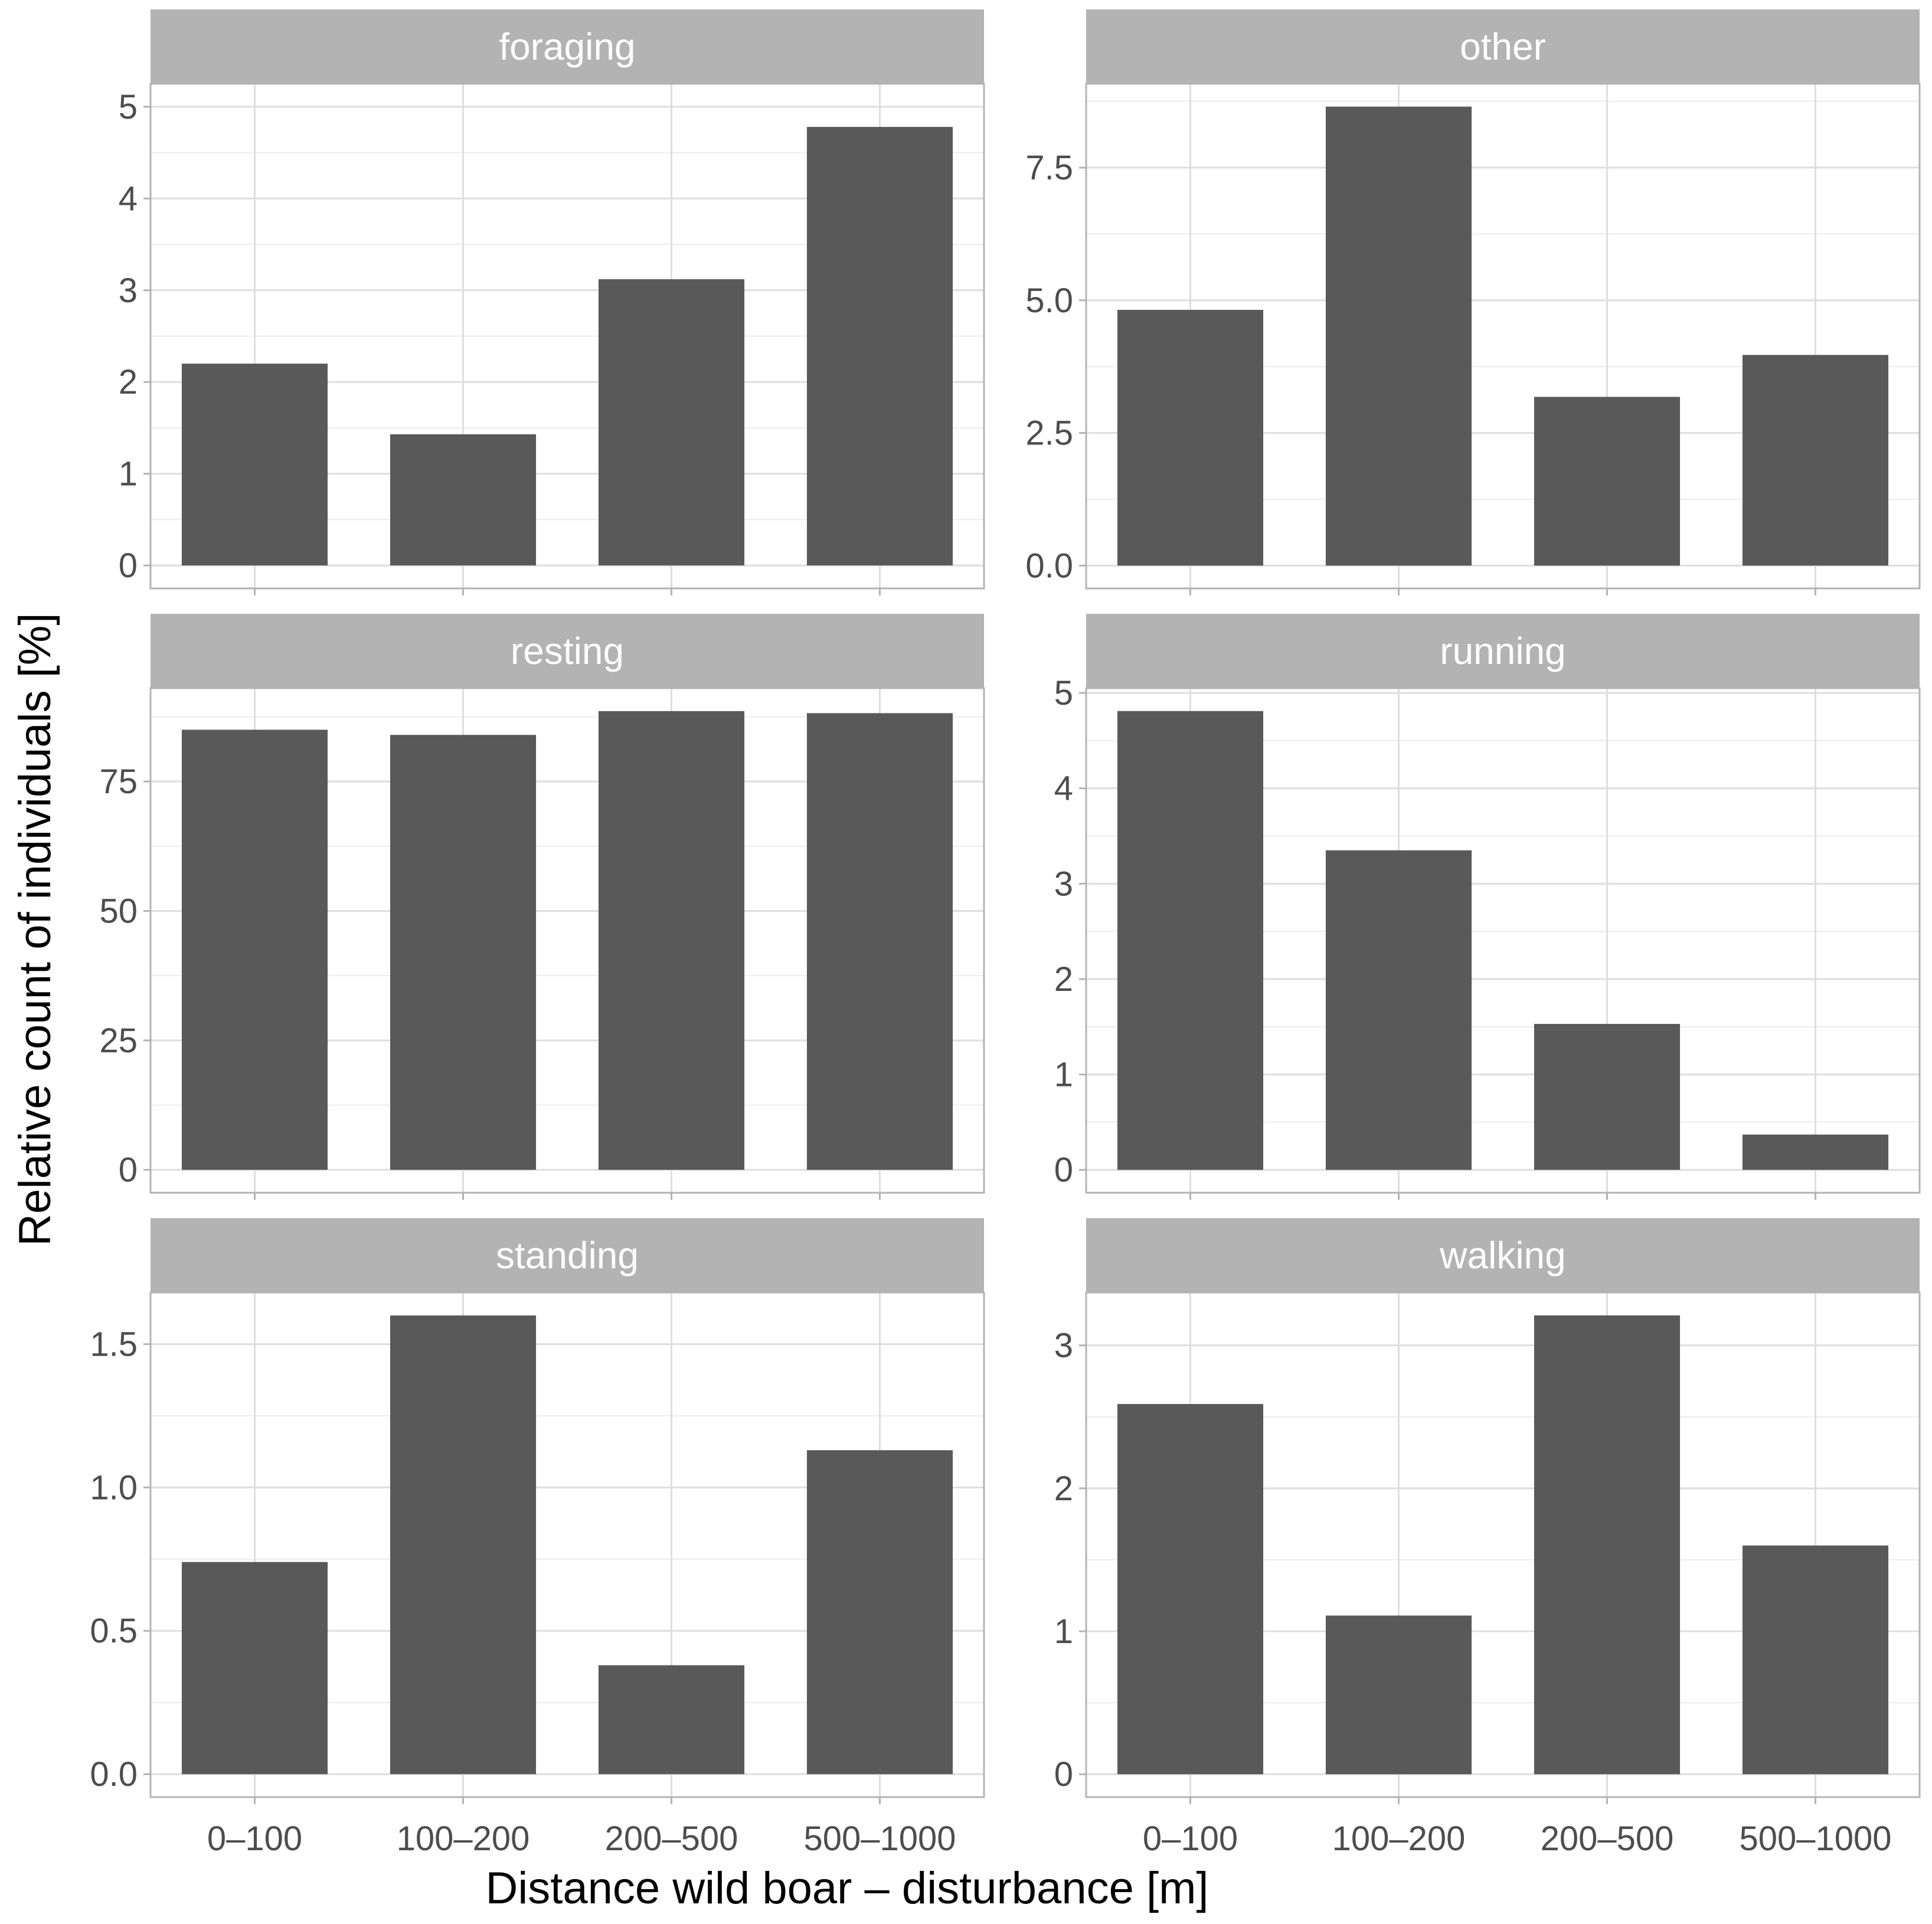 The width and height of the screenshot is (1932, 1924). Describe the element at coordinates (114, 1344) in the screenshot. I see `y-tick-label: 1.5` at that location.